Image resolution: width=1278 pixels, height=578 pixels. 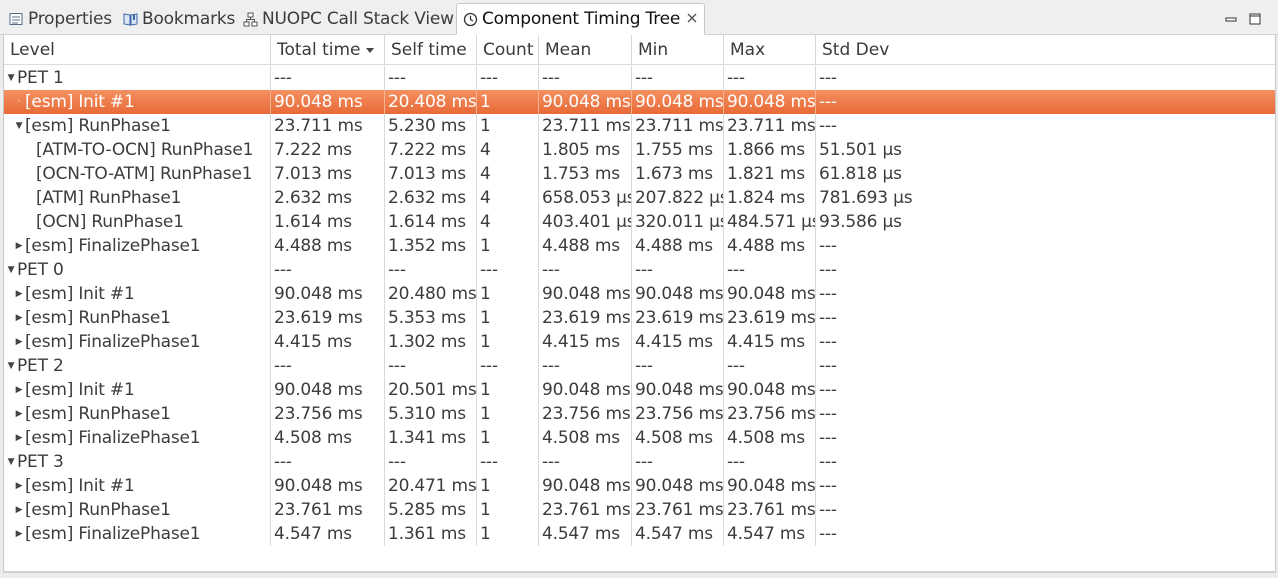 I want to click on maximize-view-button, so click(x=1255, y=17).